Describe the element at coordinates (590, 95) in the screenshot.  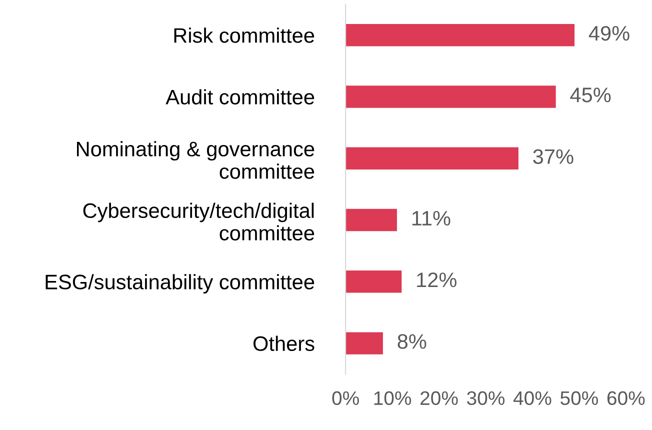
I see `data-label: 45%` at that location.